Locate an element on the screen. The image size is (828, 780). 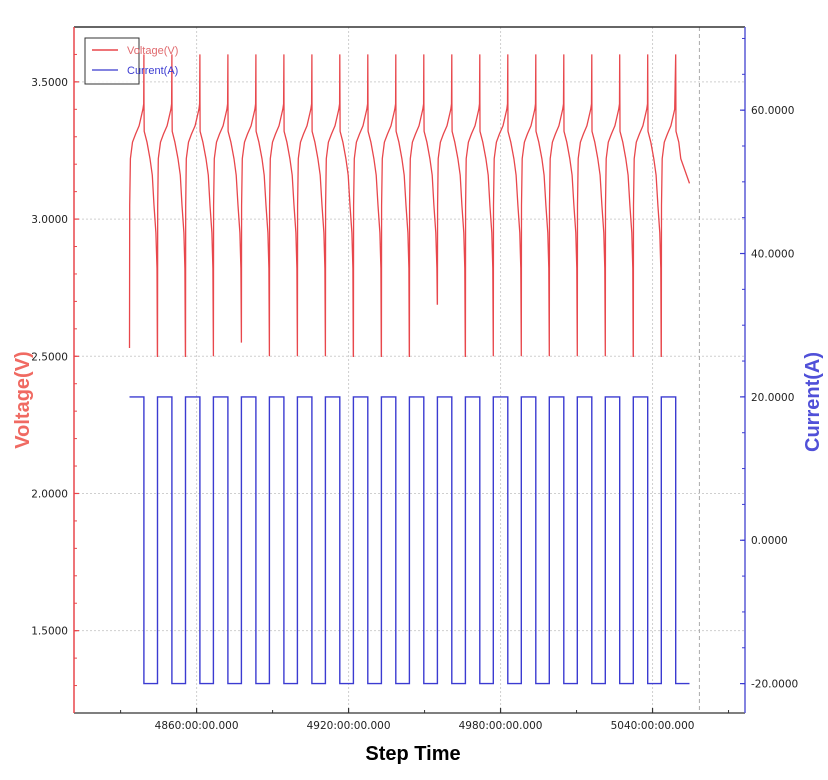
x-tick-label: 4920:00:00.000 is located at coordinates (349, 726).